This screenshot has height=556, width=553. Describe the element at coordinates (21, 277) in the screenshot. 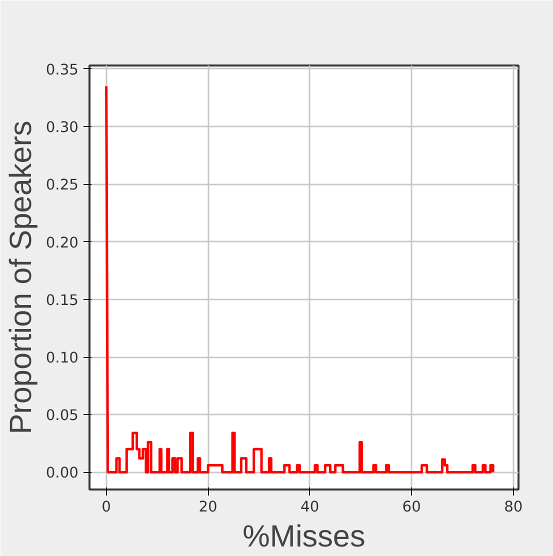

I see `y-axis-title: Proportion of Speakers` at that location.